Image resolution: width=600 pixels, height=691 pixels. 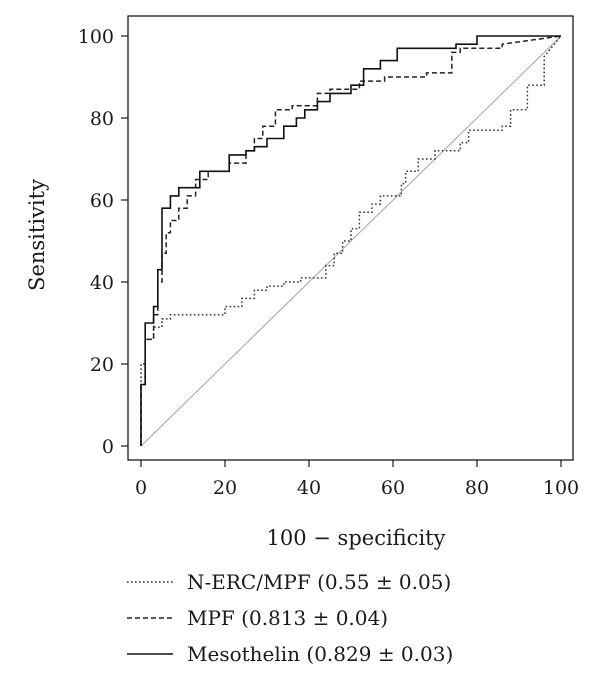 I want to click on x-tick-label-60: 60, so click(x=393, y=488).